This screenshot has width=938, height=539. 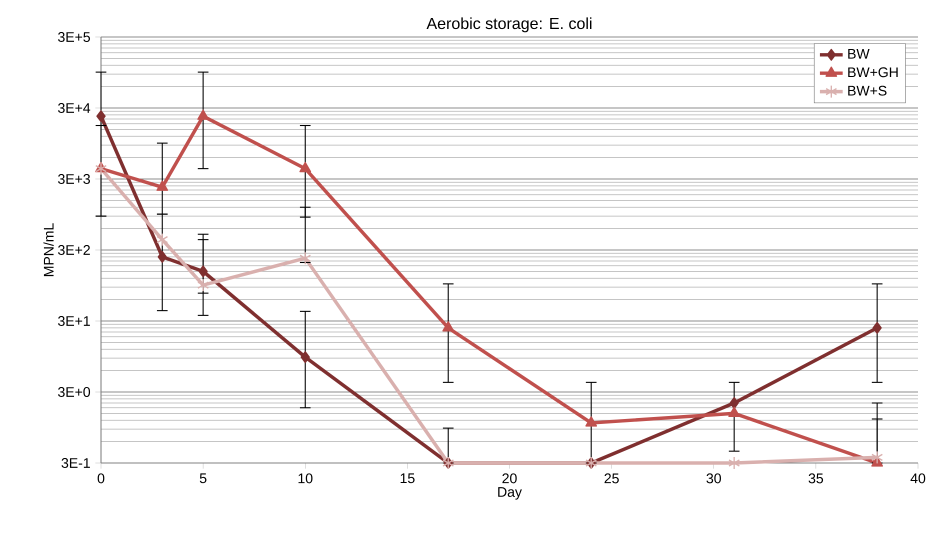 I want to click on x-tick-label: 40, so click(x=918, y=478).